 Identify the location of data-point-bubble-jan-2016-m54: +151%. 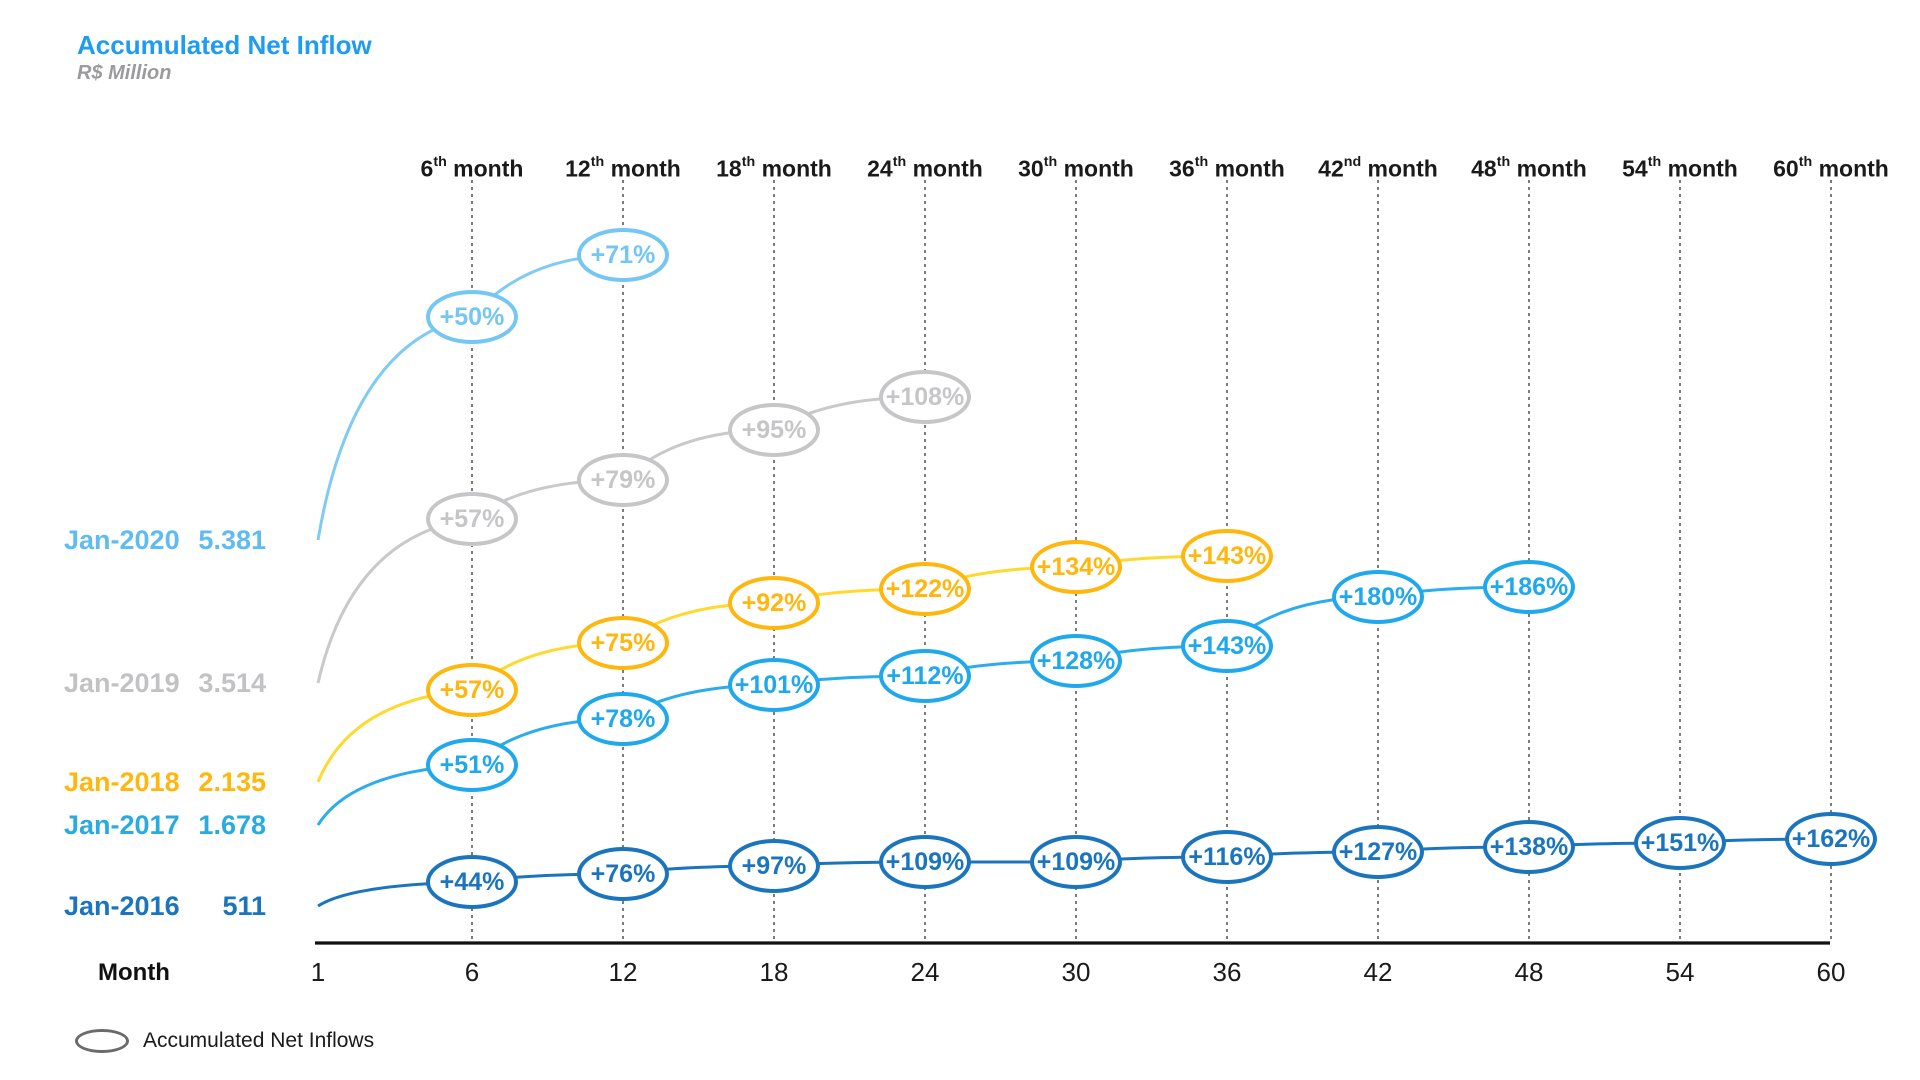
(1680, 843).